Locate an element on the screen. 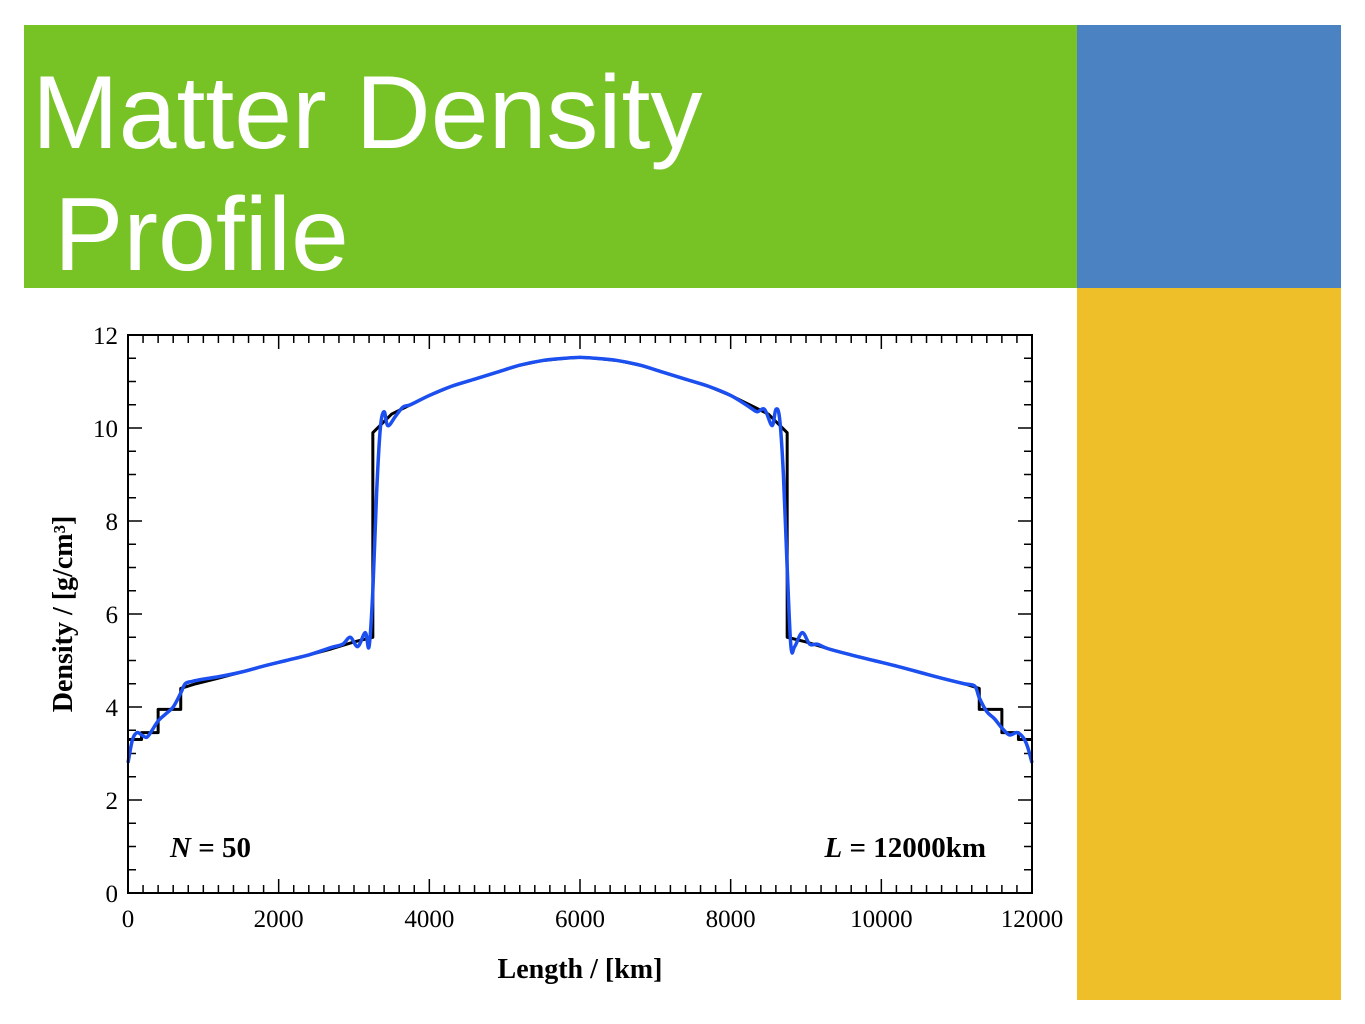 This screenshot has width=1365, height=1024. y-tick-label: 6 is located at coordinates (112, 615).